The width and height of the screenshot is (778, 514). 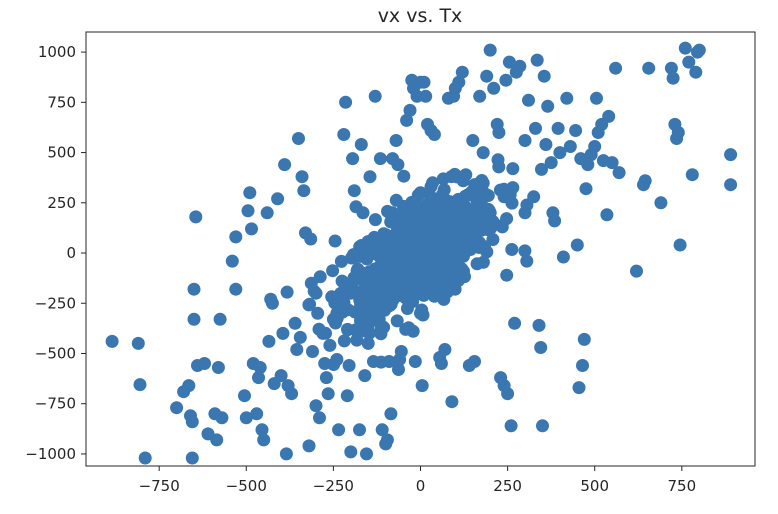 What do you see at coordinates (50, 454) in the screenshot?
I see `y-tick-label: −1000` at bounding box center [50, 454].